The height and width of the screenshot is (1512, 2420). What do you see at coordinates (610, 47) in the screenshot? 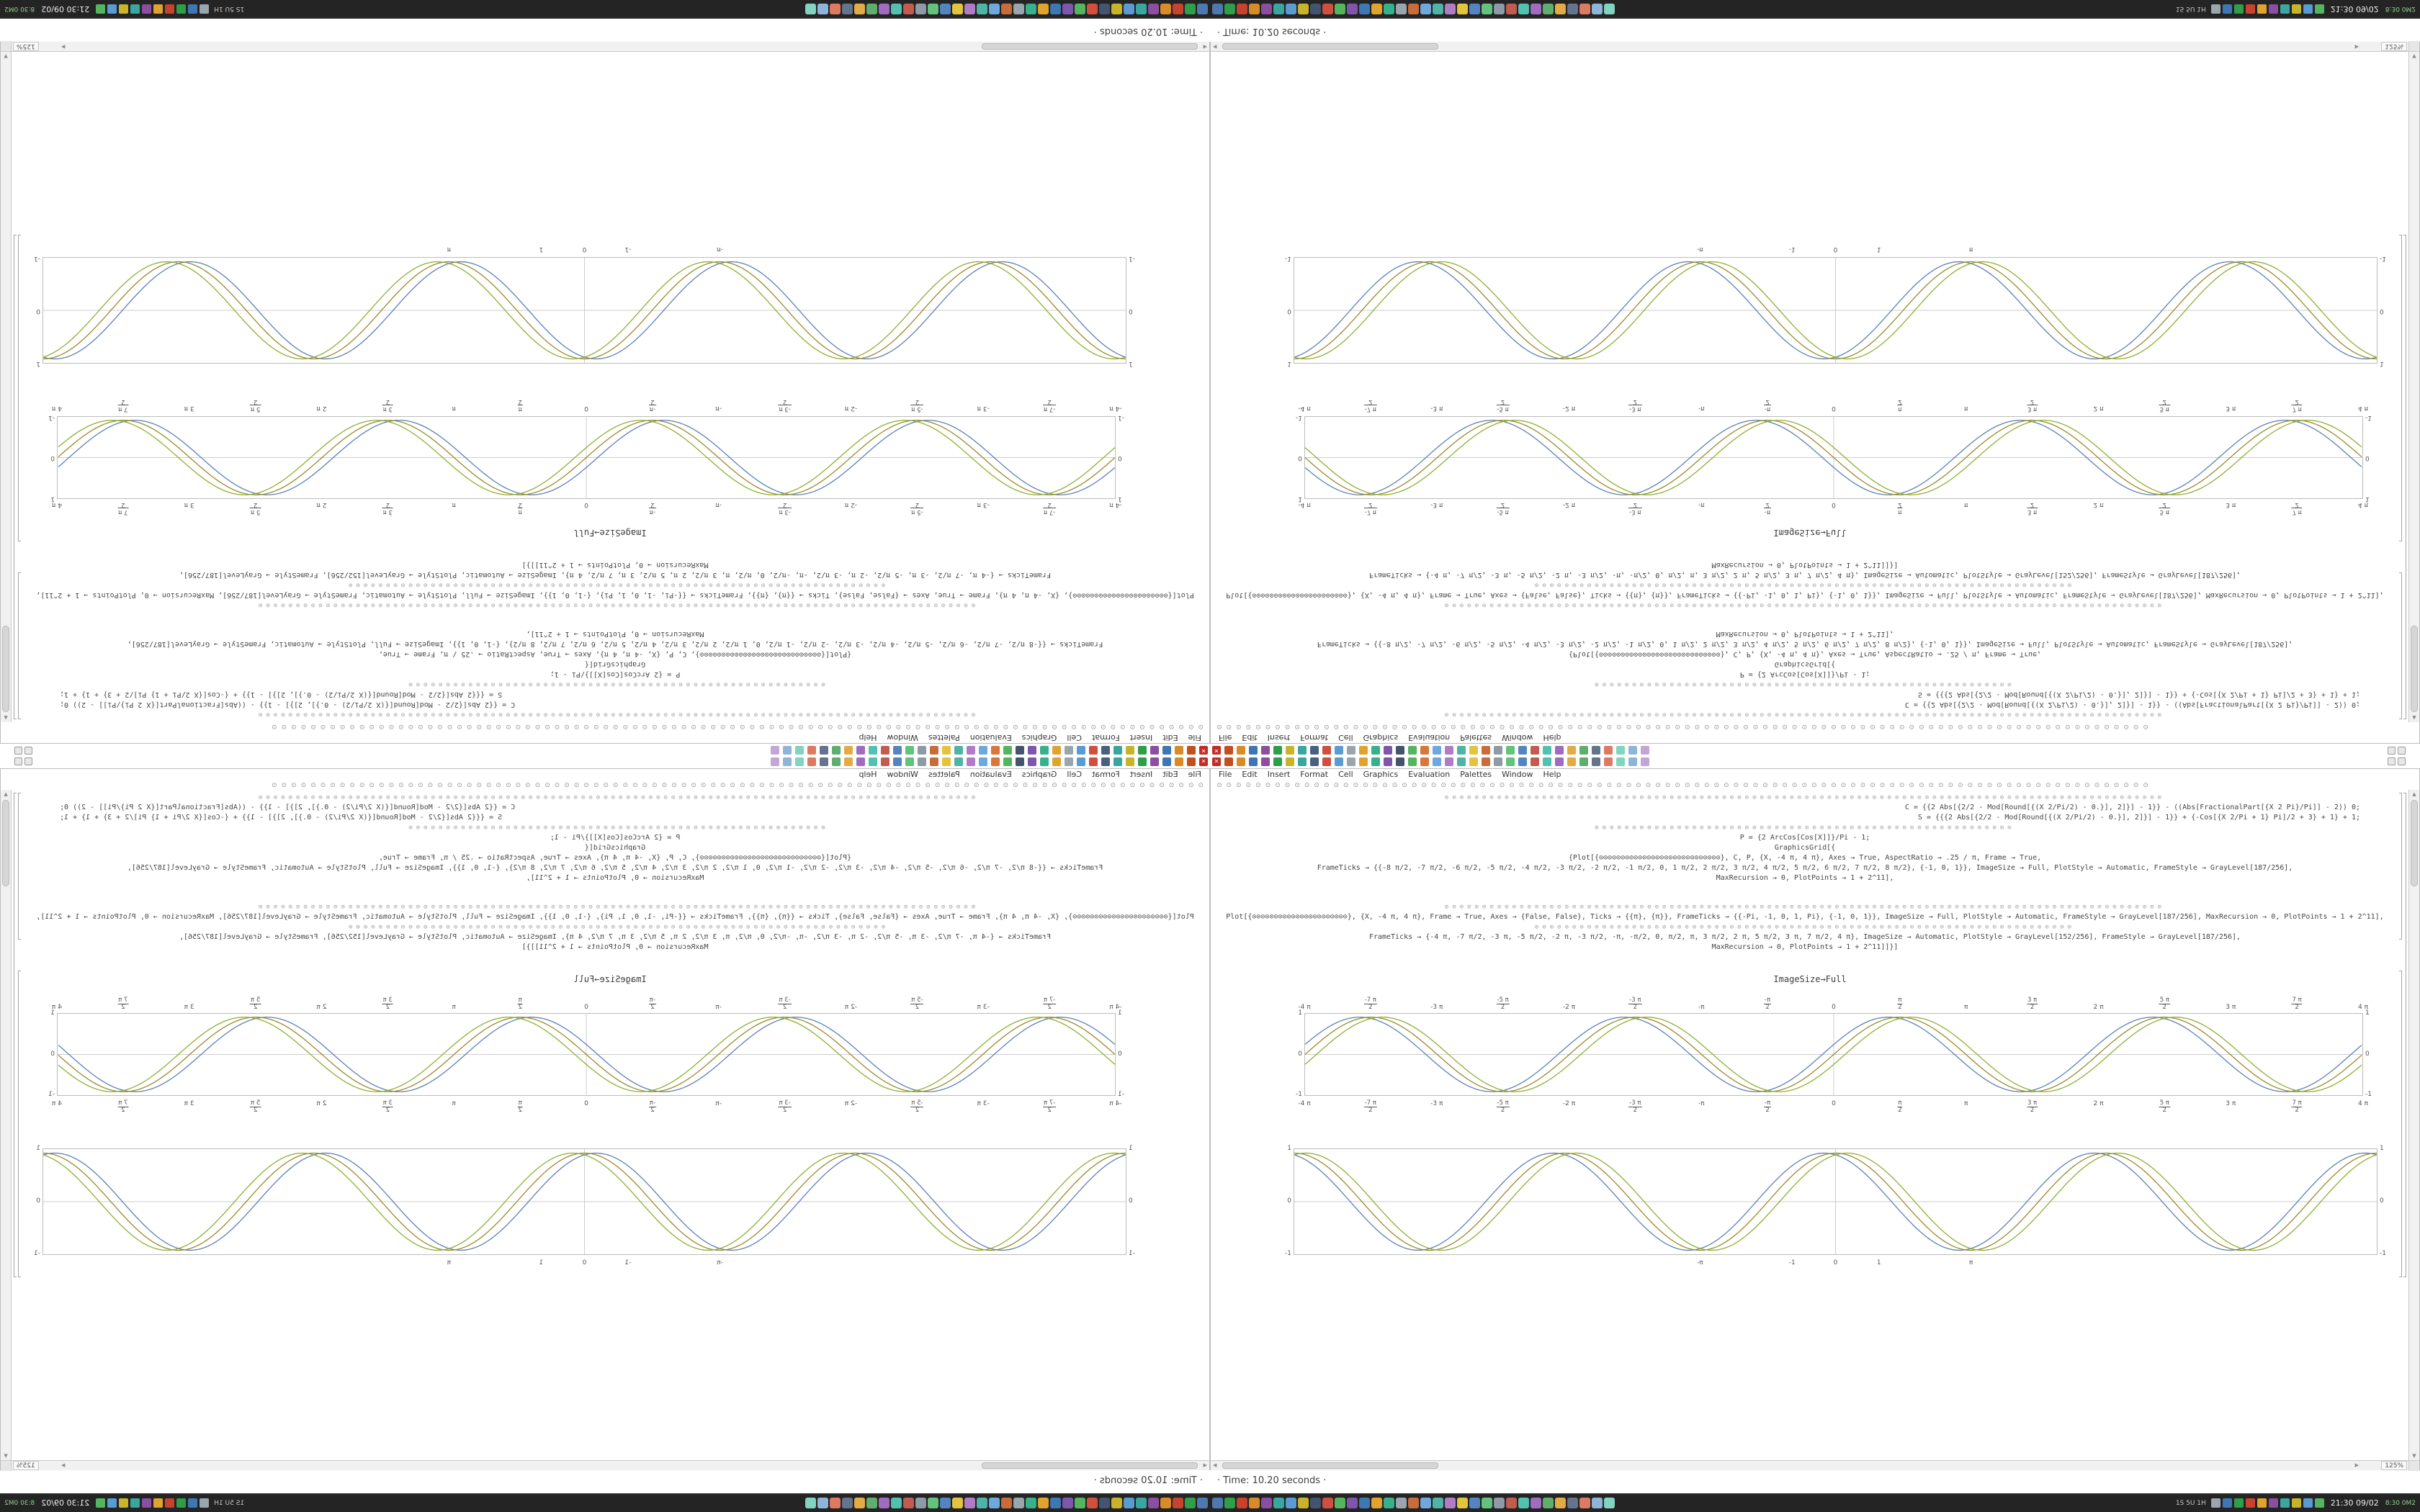
I see `horizontal-scrollbar: ◀ ▶` at bounding box center [610, 47].